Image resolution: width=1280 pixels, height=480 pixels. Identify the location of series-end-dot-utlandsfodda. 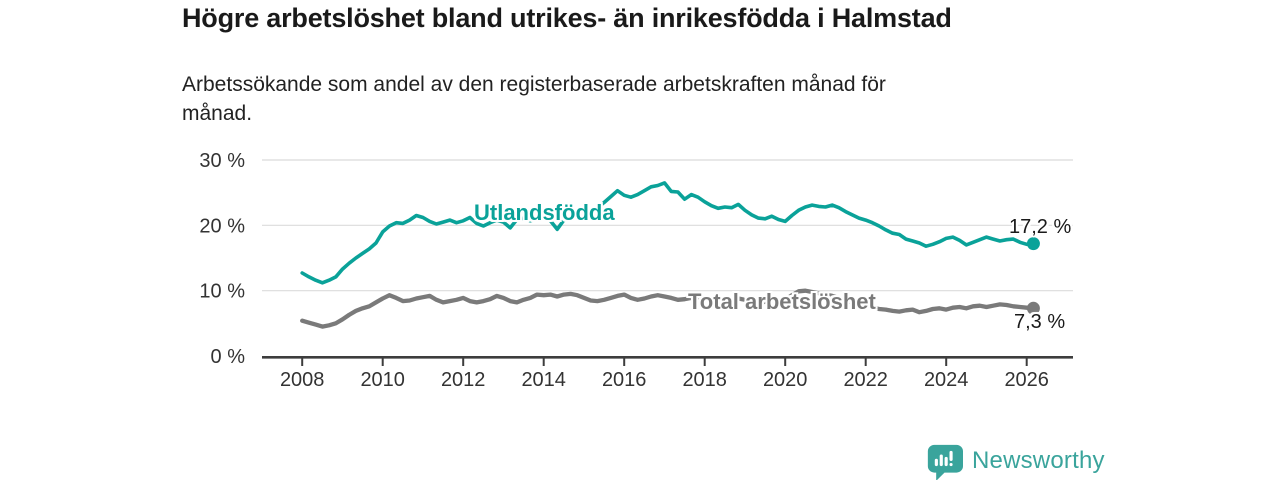
(1033, 244).